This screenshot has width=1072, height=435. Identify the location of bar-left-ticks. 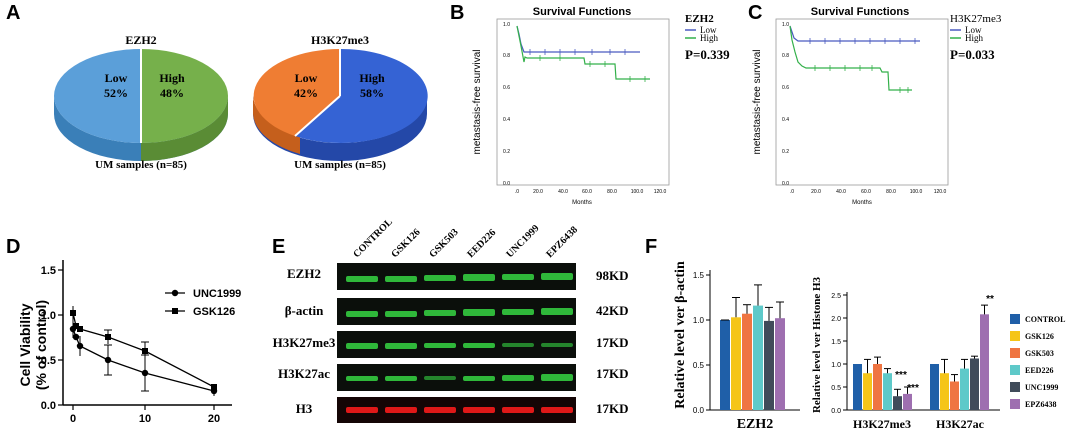
(708, 342).